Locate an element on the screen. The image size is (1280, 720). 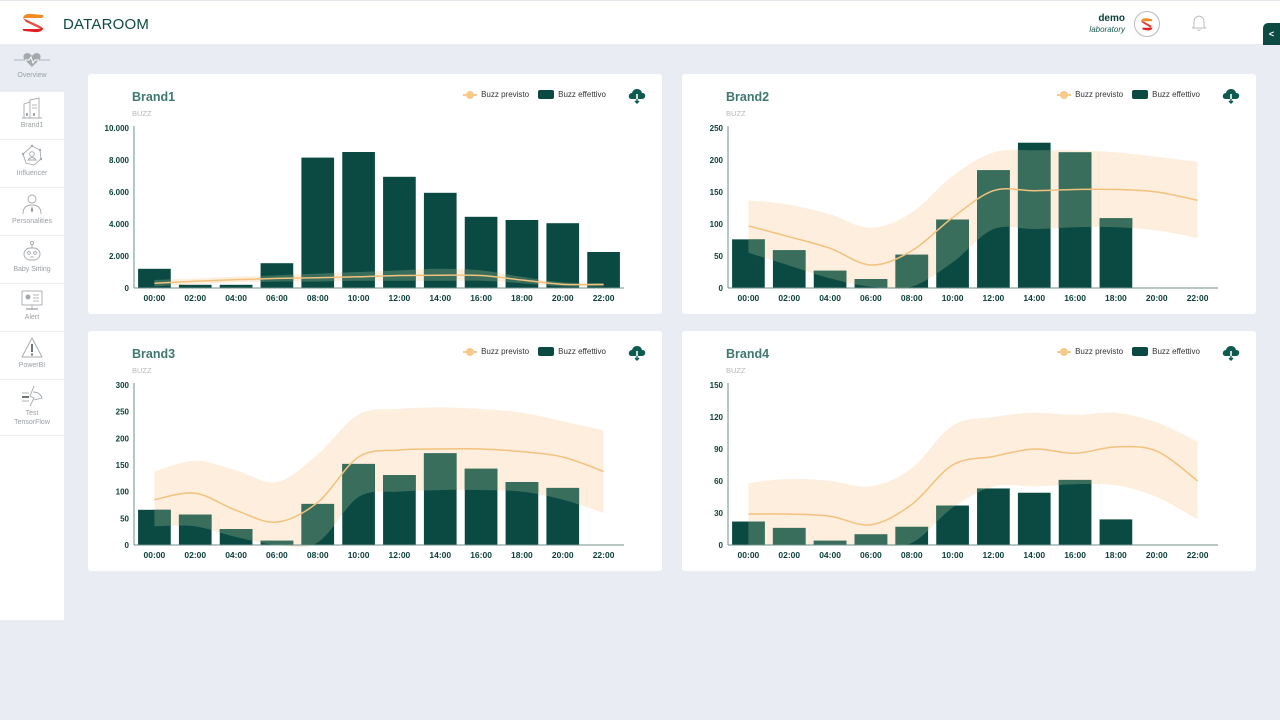
x-tick-label: 20:00 is located at coordinates (1157, 555).